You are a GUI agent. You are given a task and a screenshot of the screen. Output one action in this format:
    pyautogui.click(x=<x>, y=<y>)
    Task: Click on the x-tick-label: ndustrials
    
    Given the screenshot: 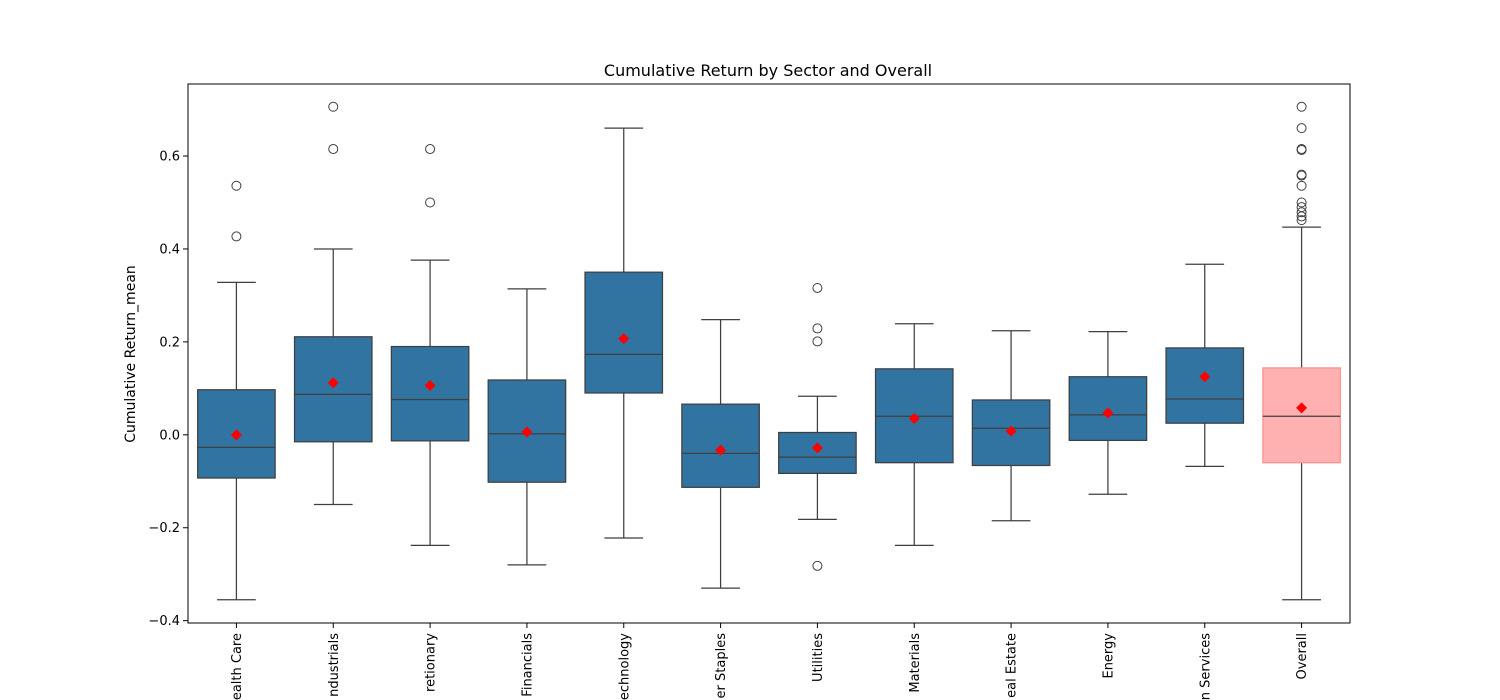 What is the action you would take?
    pyautogui.click(x=334, y=665)
    